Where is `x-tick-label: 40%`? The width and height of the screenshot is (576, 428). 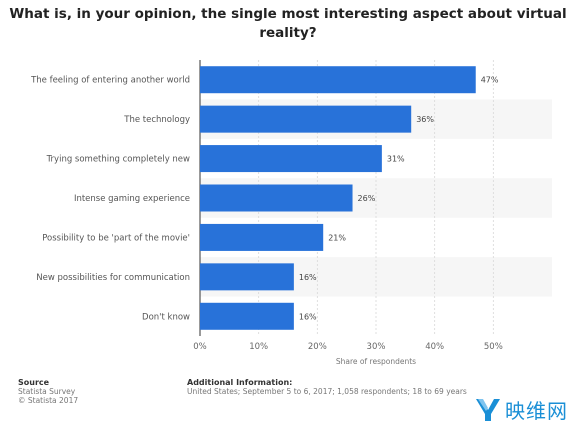
x-tick-label: 40% is located at coordinates (434, 347).